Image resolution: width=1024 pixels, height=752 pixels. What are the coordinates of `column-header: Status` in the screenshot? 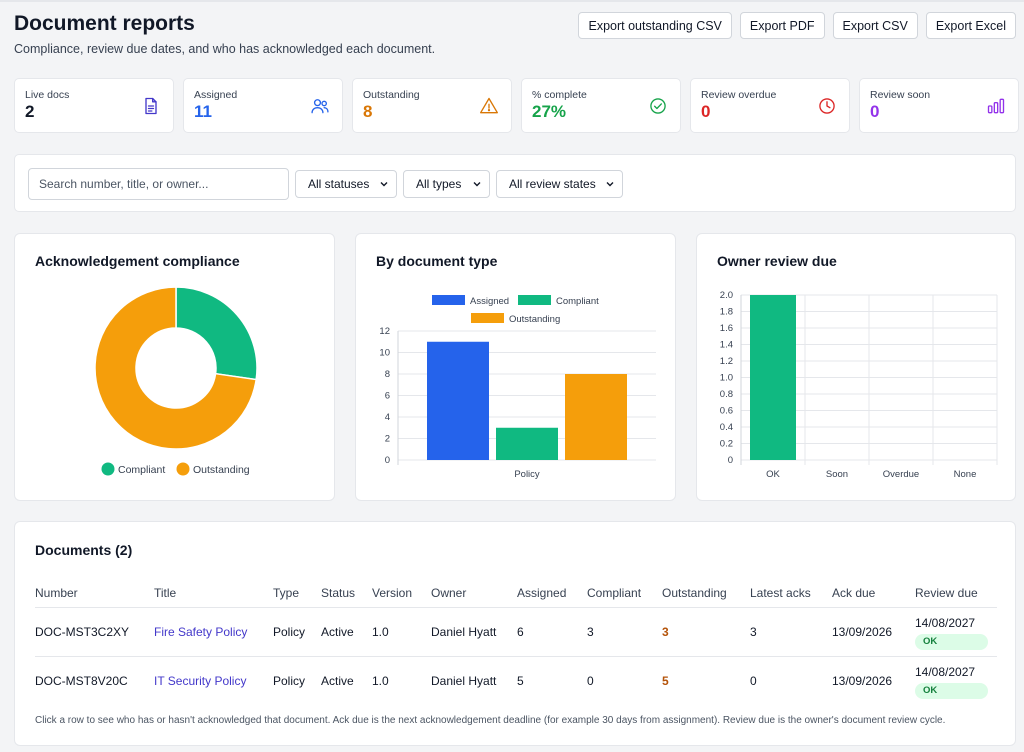 It's located at (346, 594).